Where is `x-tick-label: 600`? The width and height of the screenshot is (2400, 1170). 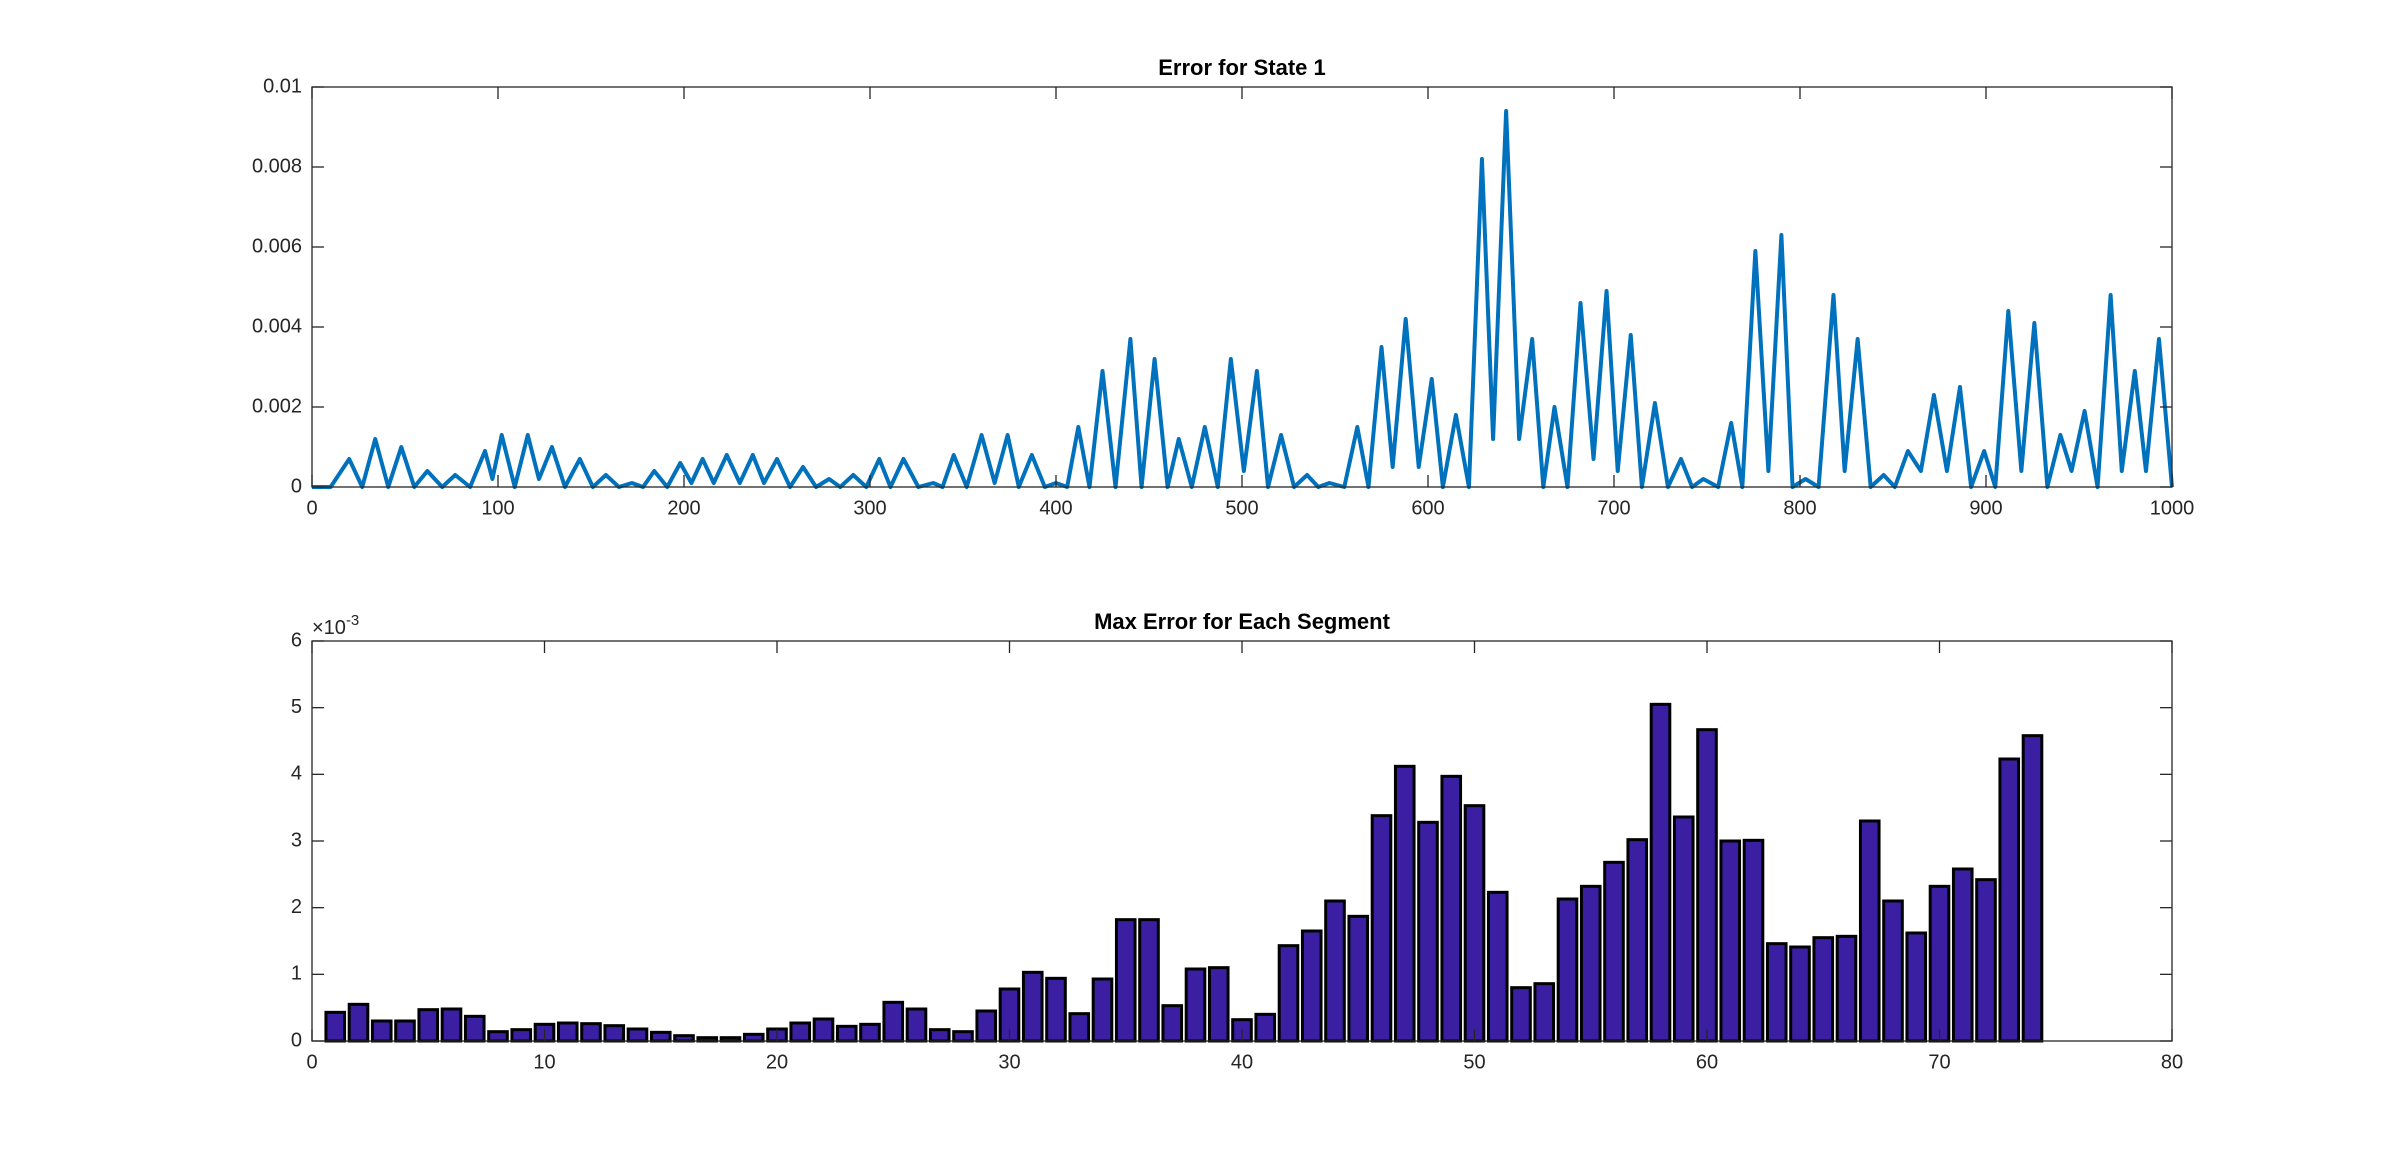
x-tick-label: 600 is located at coordinates (1427, 508).